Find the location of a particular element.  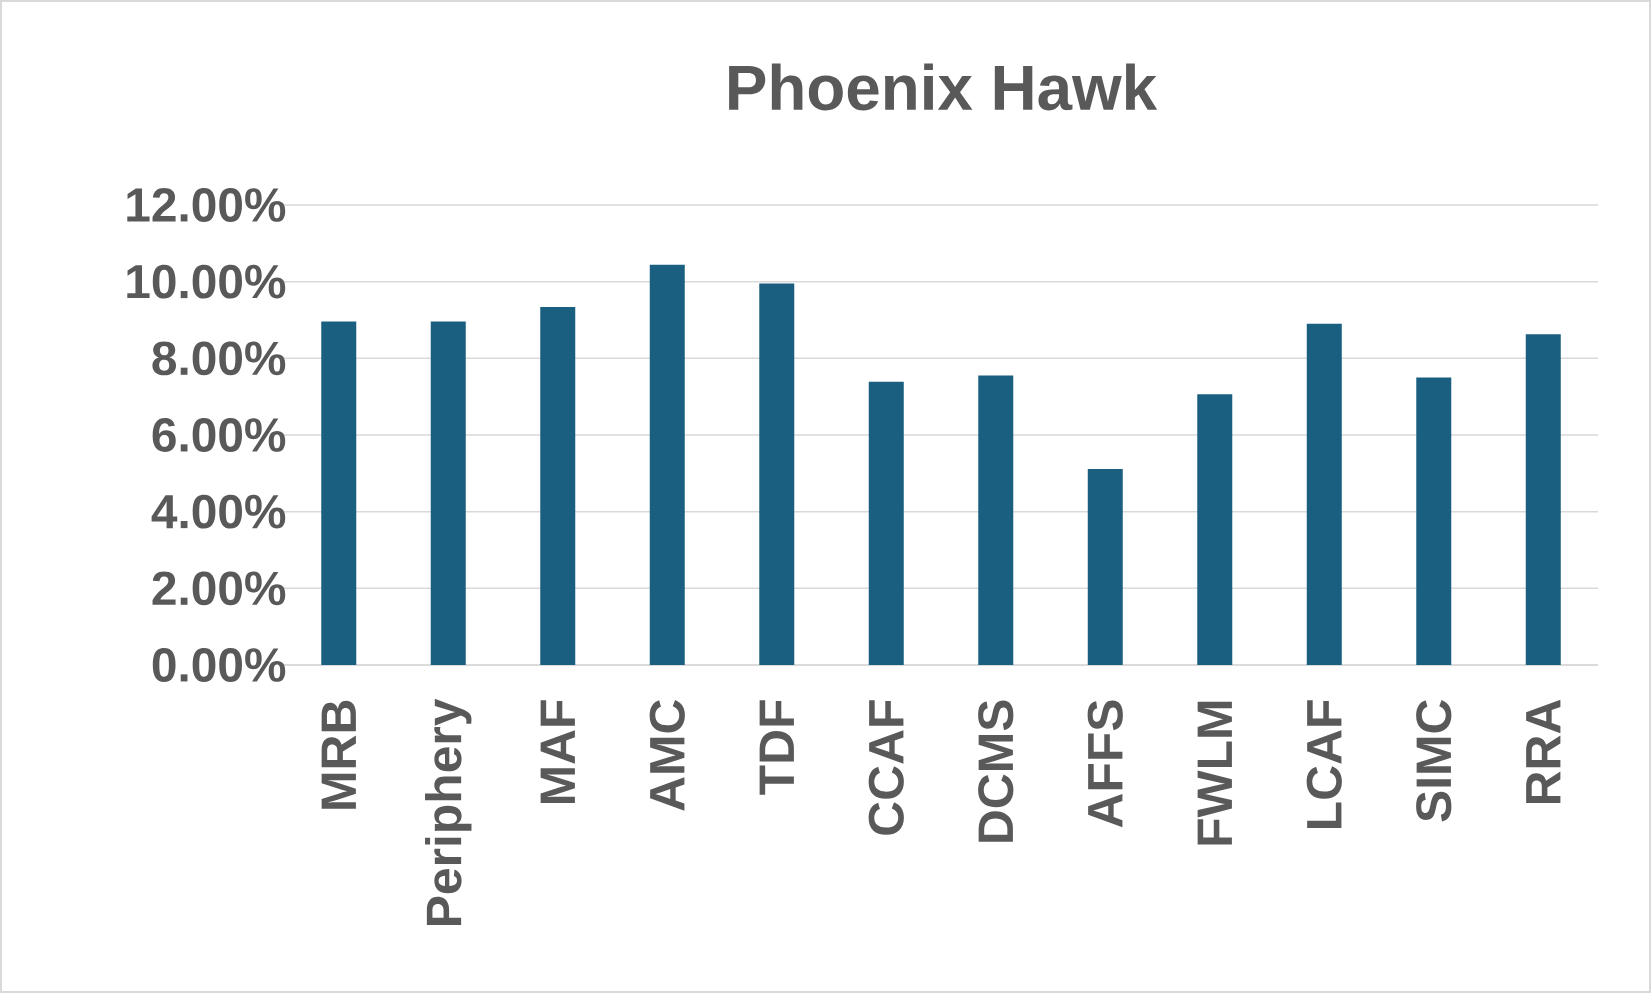

x-tick-label: MAF is located at coordinates (557, 752).